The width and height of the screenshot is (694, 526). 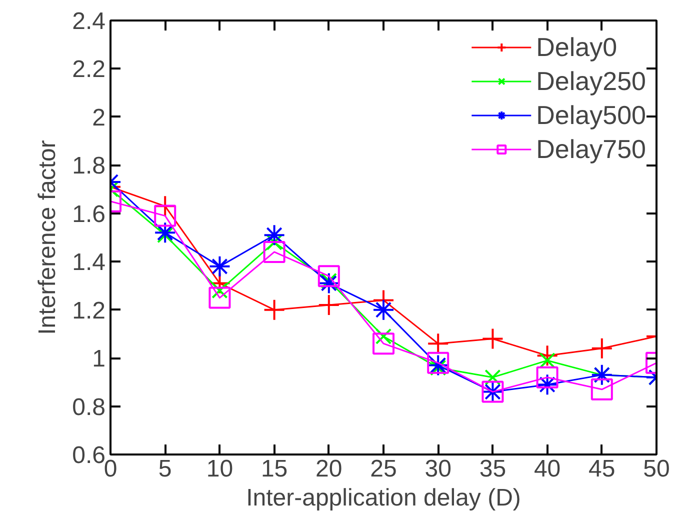 What do you see at coordinates (383, 469) in the screenshot?
I see `x-tick-label: 25` at bounding box center [383, 469].